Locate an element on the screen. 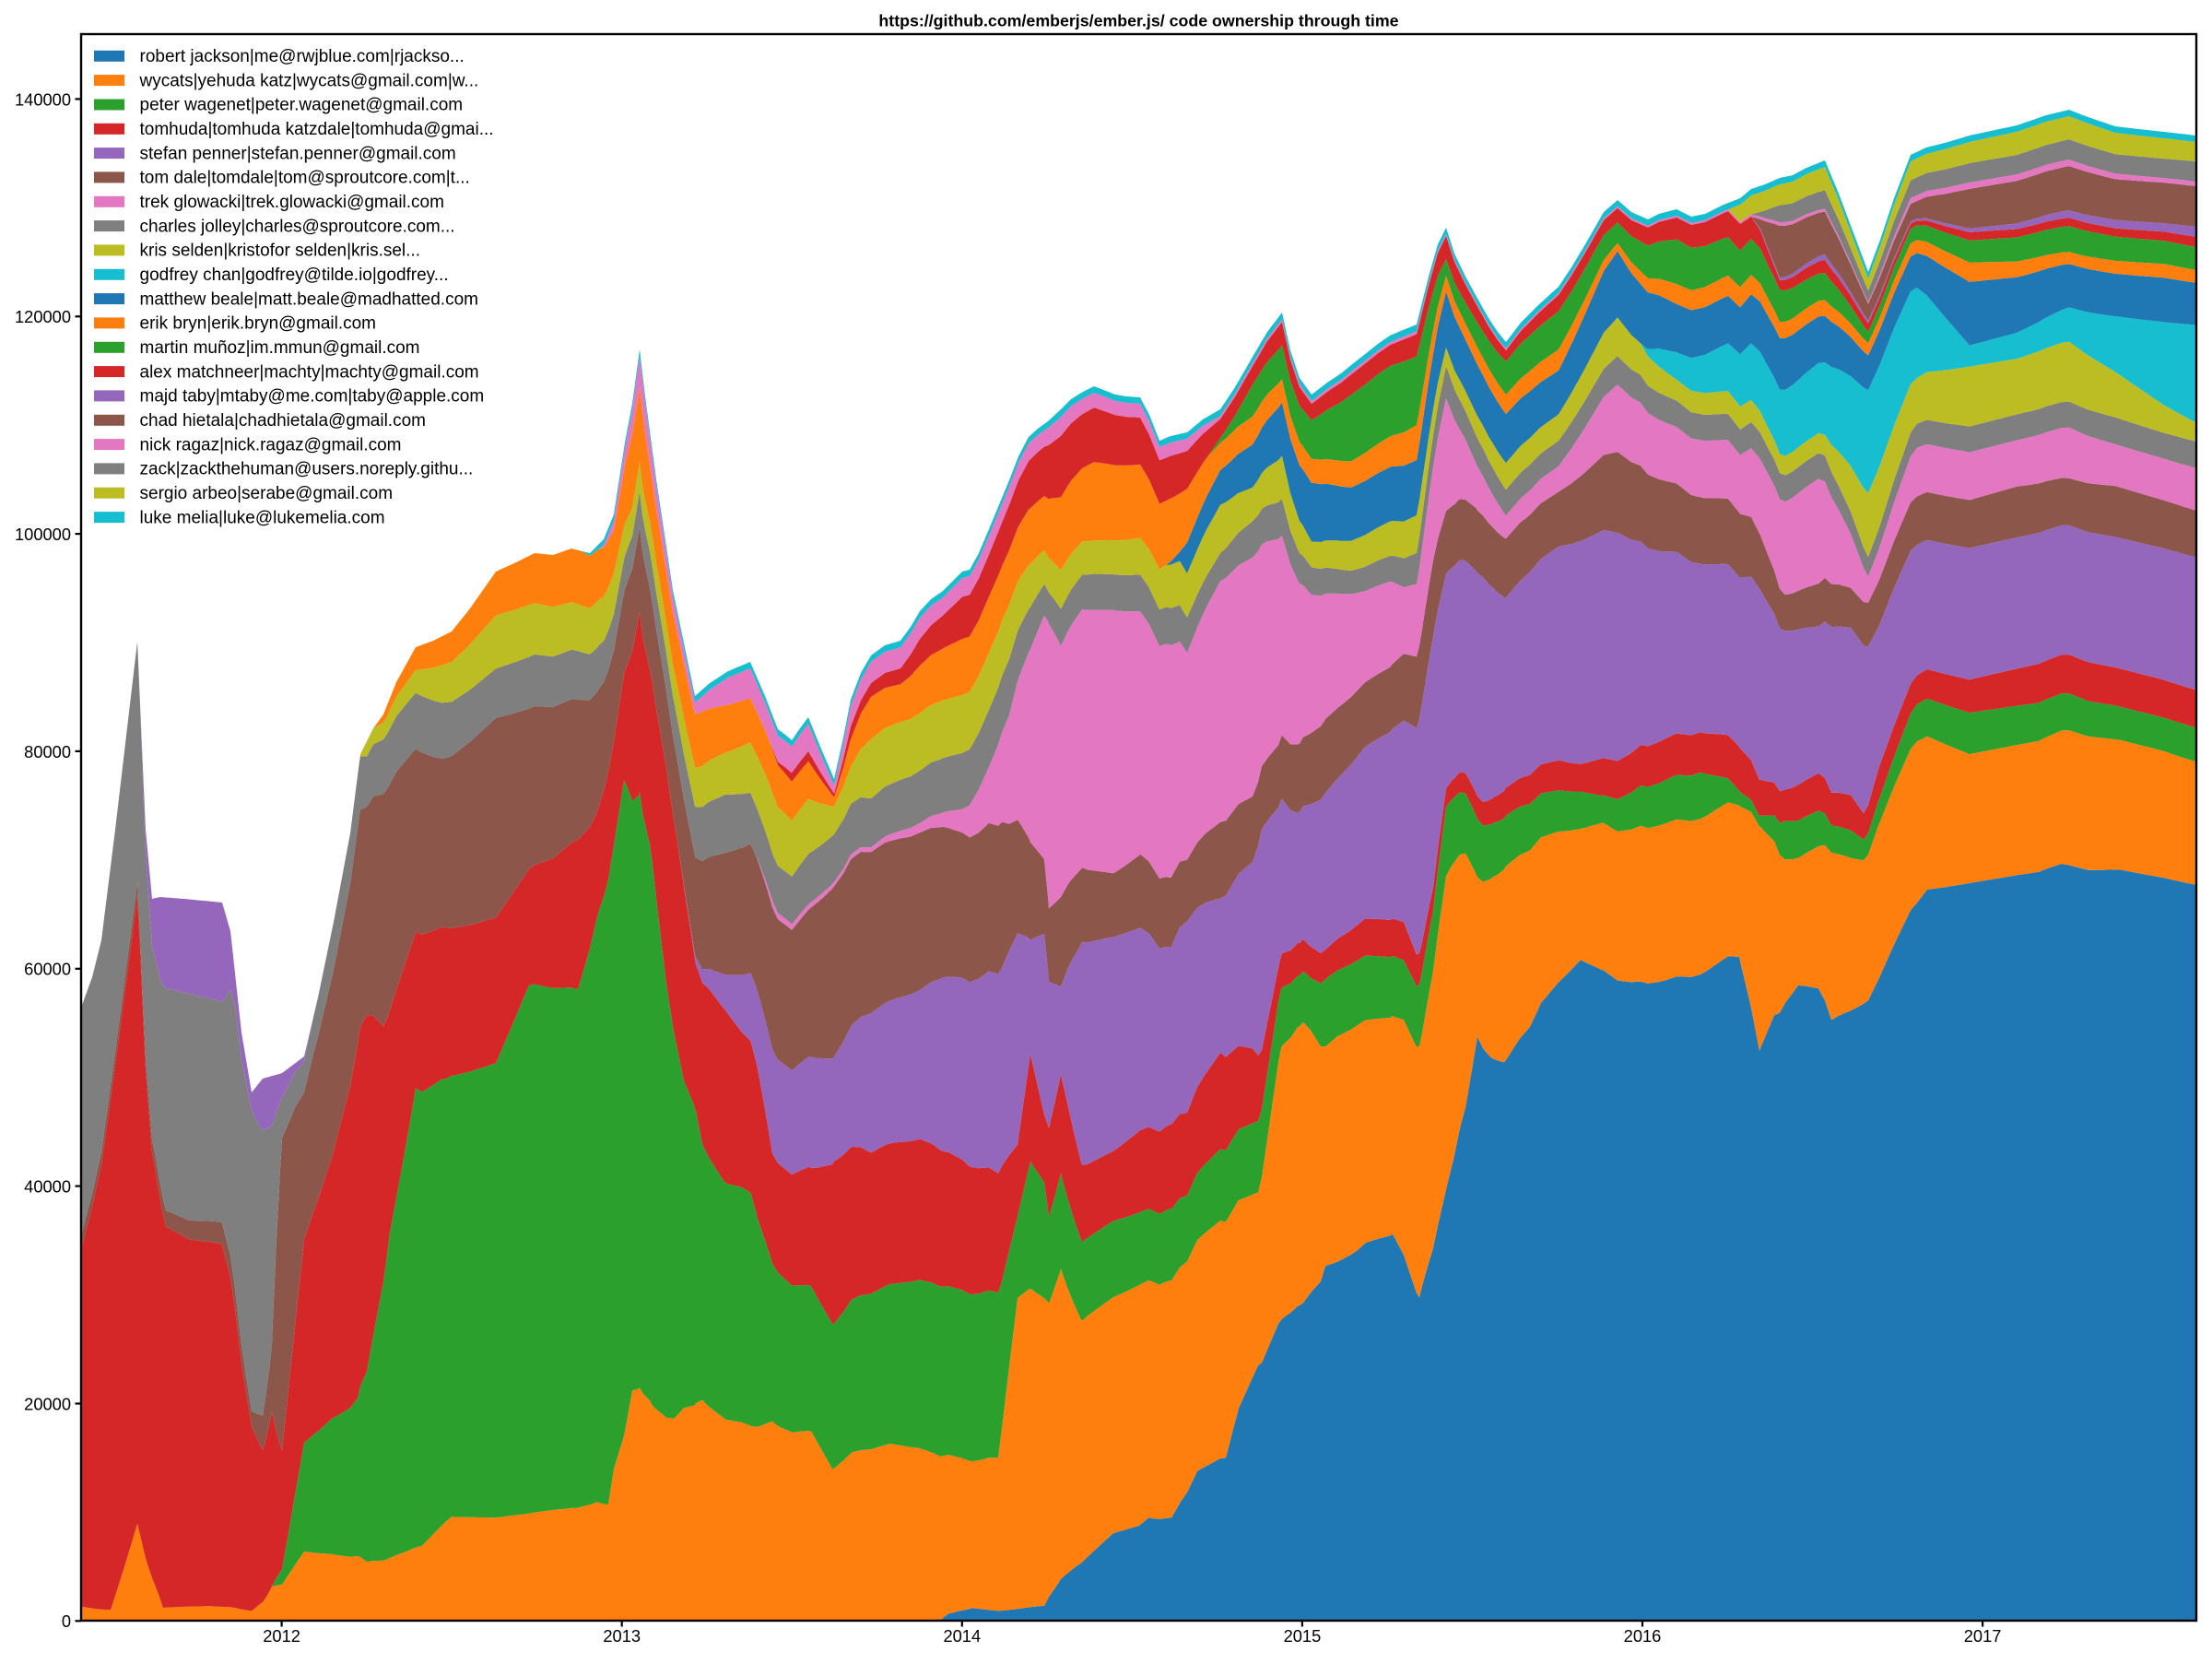  svg-text: 2017 is located at coordinates (1983, 1636).